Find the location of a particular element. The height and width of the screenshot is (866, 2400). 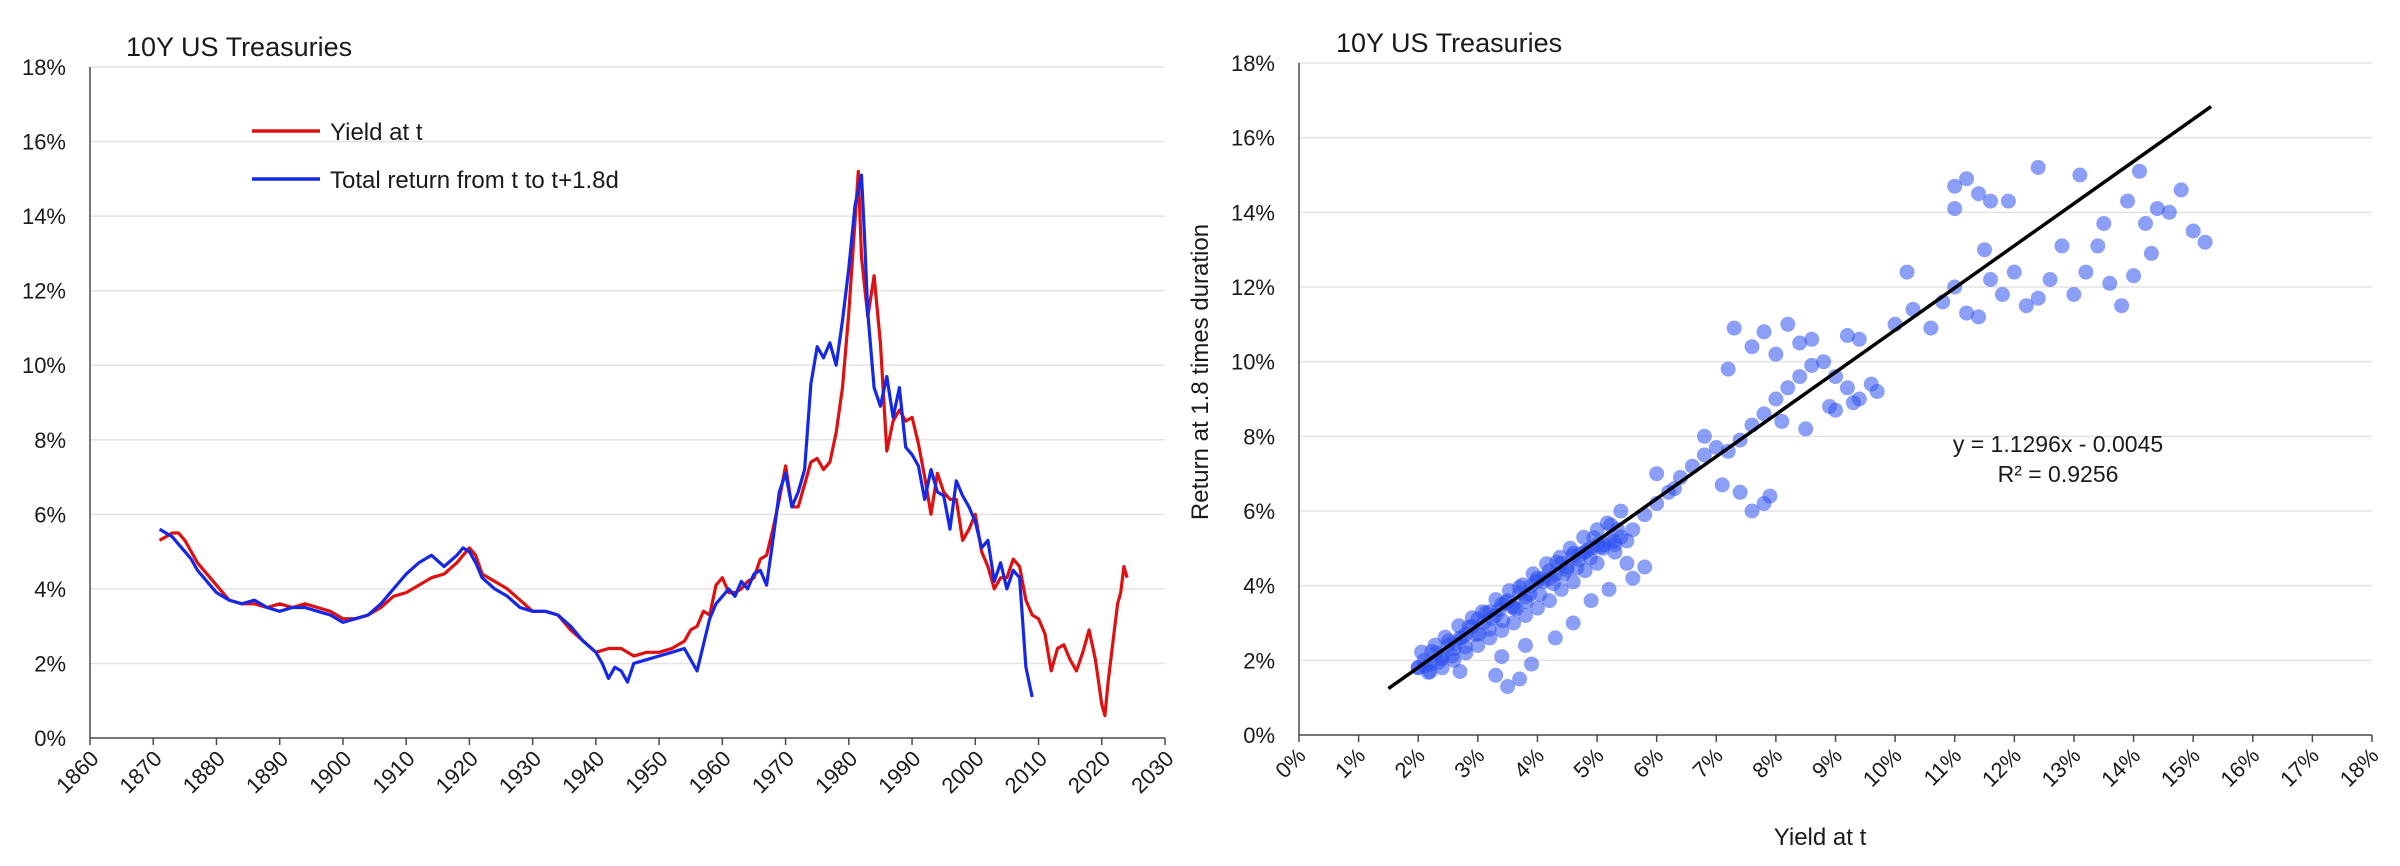

right-y-tick-label: 6% is located at coordinates (1259, 511).